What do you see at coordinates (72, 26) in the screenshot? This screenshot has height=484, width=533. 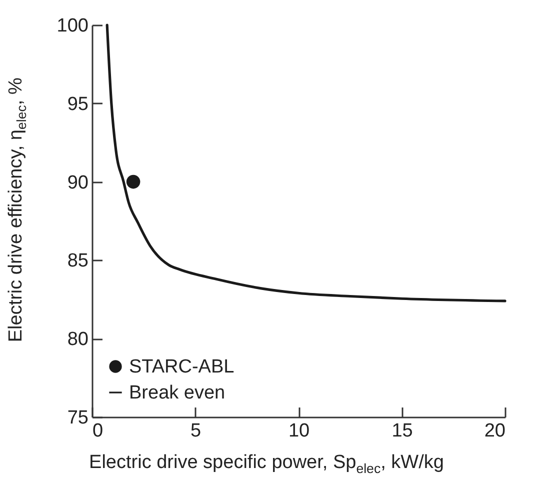 I see `y-tick-label: 100` at bounding box center [72, 26].